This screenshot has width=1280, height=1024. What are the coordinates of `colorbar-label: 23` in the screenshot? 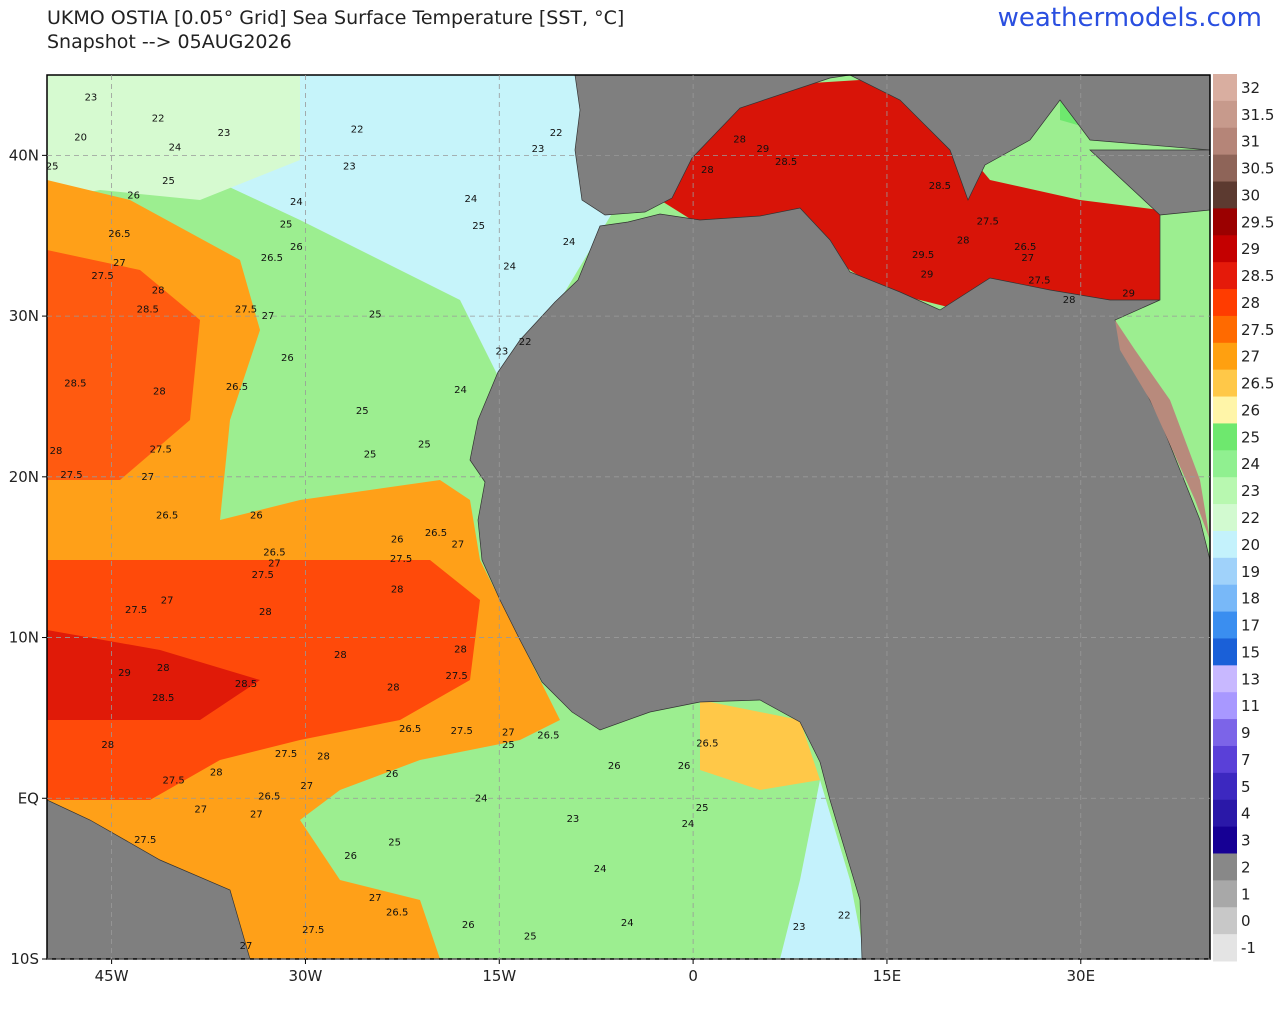 It's located at (1250, 491).